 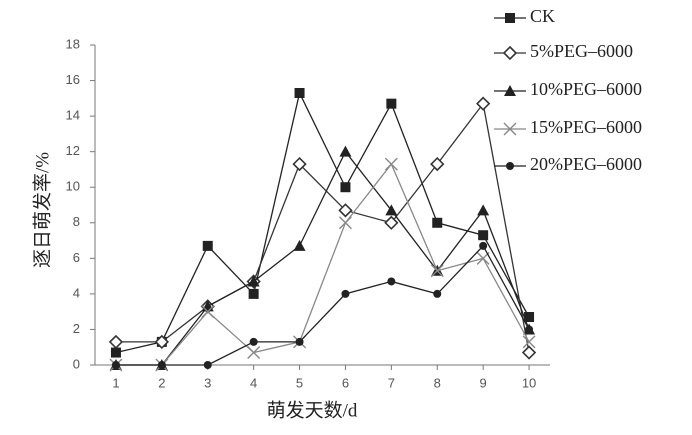 I want to click on y-tick-label: 4, so click(x=76, y=292).